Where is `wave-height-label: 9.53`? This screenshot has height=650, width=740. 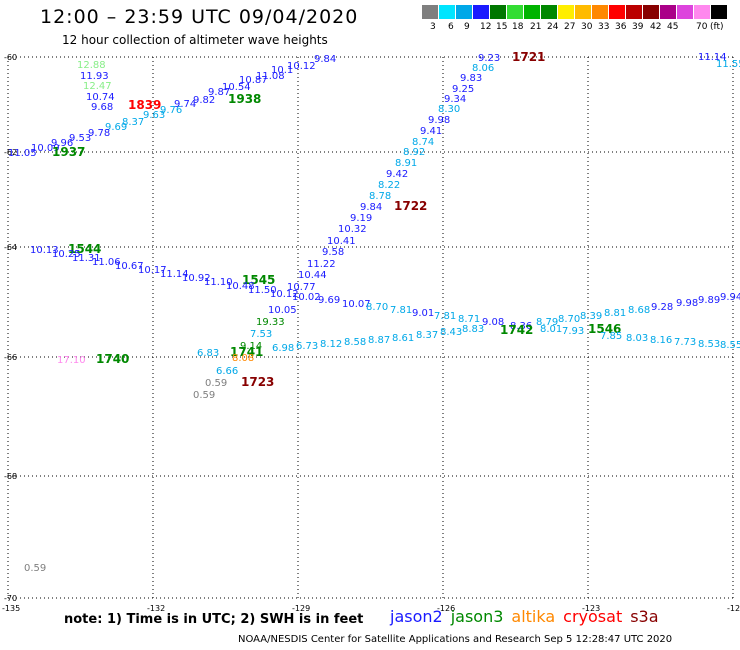 wave-height-label: 9.53 is located at coordinates (80, 138).